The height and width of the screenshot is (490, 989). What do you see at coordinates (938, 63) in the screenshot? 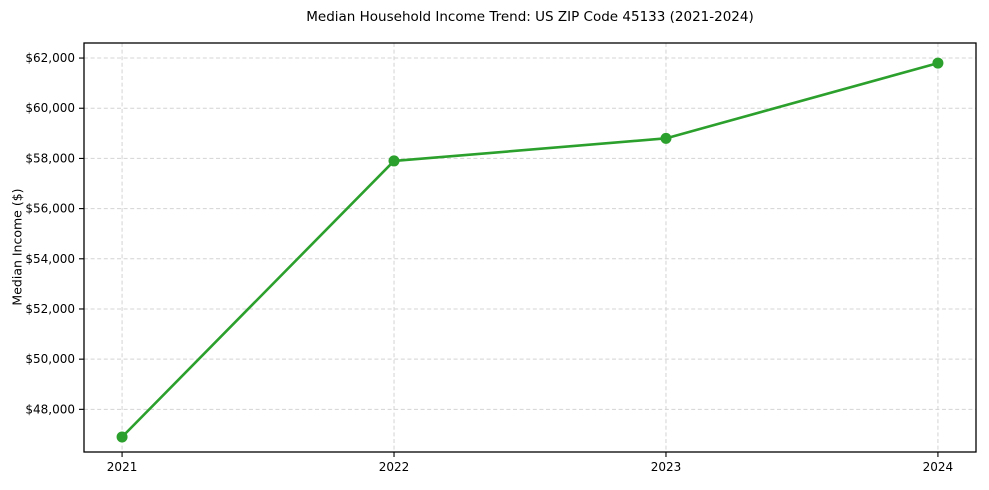
I see `data-point-2024` at bounding box center [938, 63].